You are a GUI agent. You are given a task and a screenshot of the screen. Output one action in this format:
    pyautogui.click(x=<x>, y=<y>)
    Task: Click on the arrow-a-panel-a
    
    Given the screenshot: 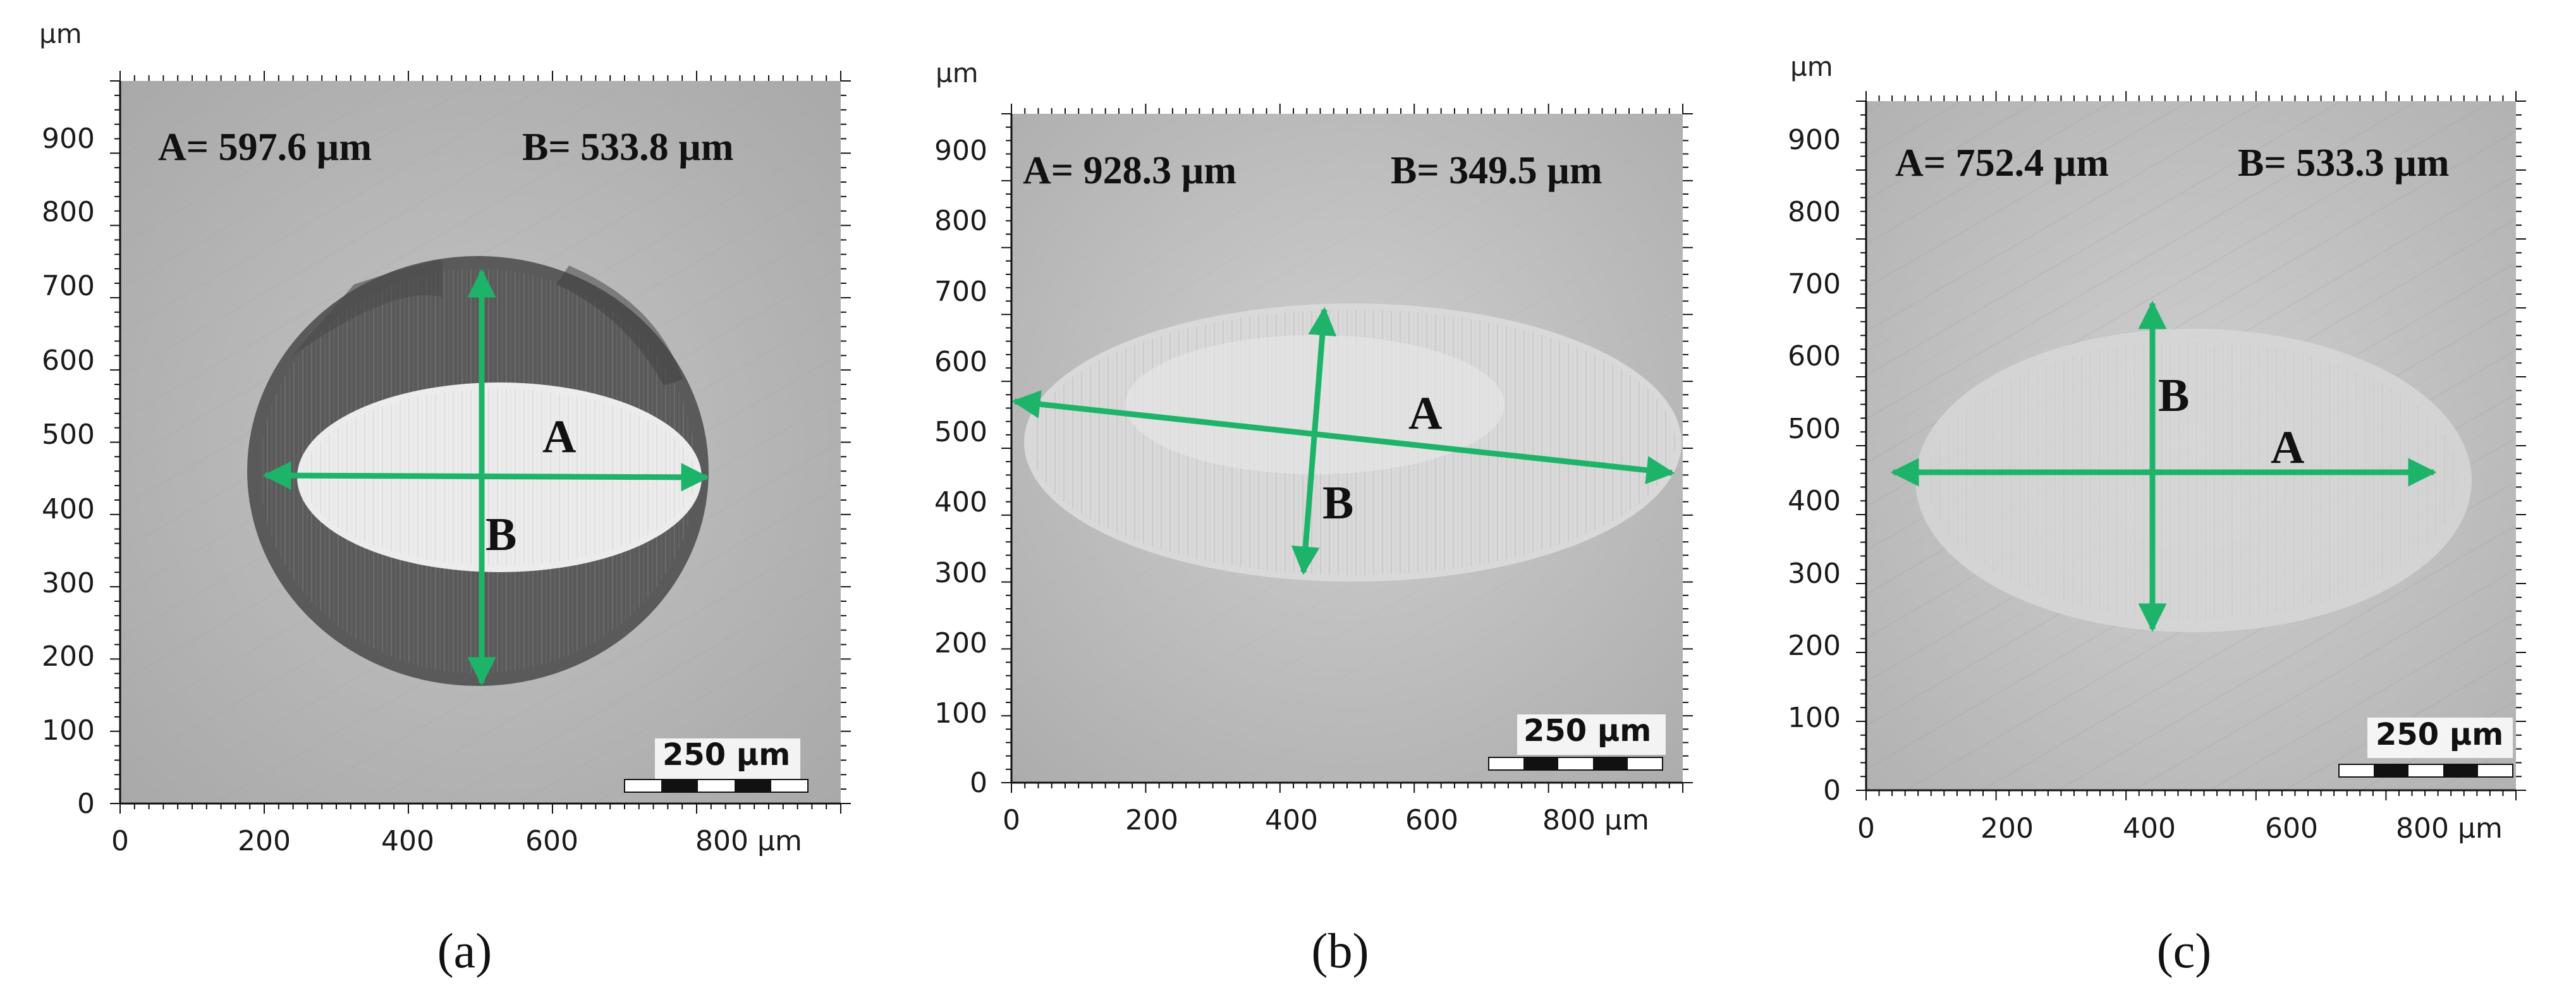 What is the action you would take?
    pyautogui.click(x=486, y=476)
    